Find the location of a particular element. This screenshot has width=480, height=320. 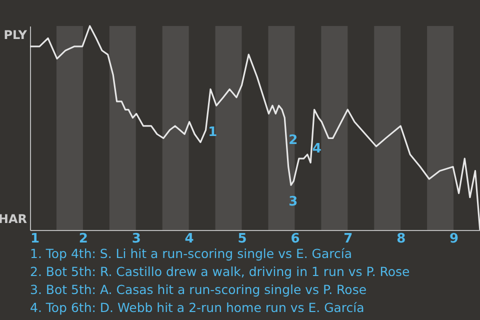

text: 1. Top 4th: S. Li hit a run-scoring single vs E. García is located at coordinates (192, 254).